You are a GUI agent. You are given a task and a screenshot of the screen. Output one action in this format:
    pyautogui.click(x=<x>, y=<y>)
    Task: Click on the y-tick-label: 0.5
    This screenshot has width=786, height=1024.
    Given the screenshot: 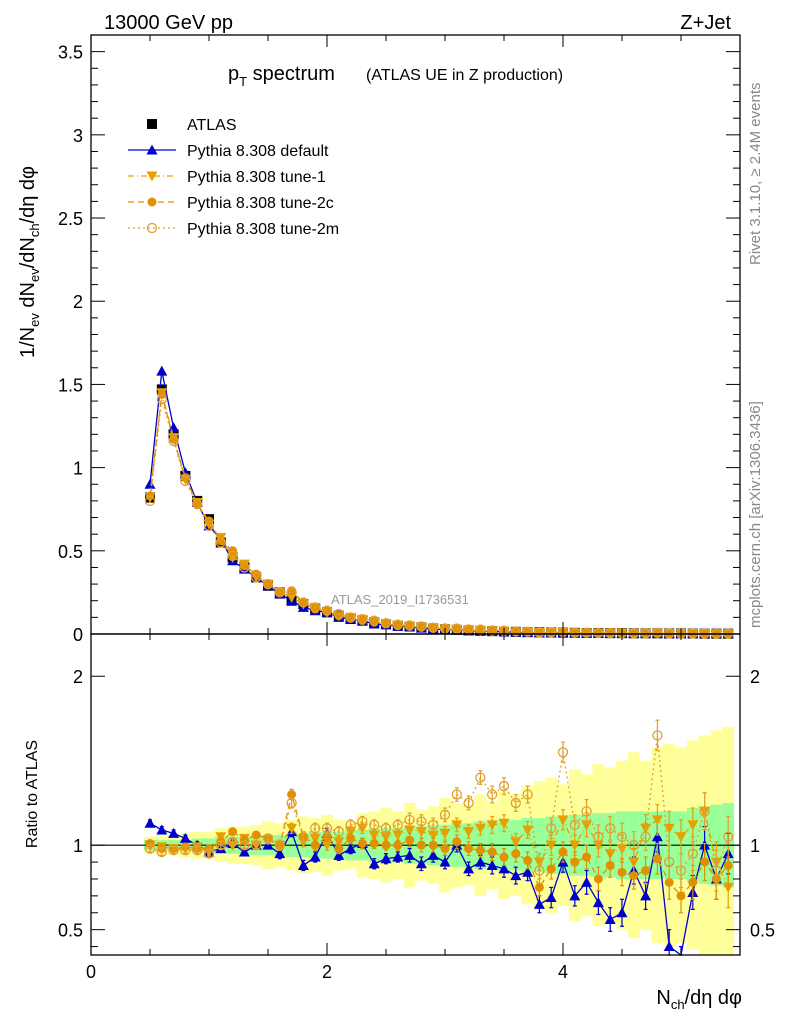 What is the action you would take?
    pyautogui.click(x=70, y=552)
    